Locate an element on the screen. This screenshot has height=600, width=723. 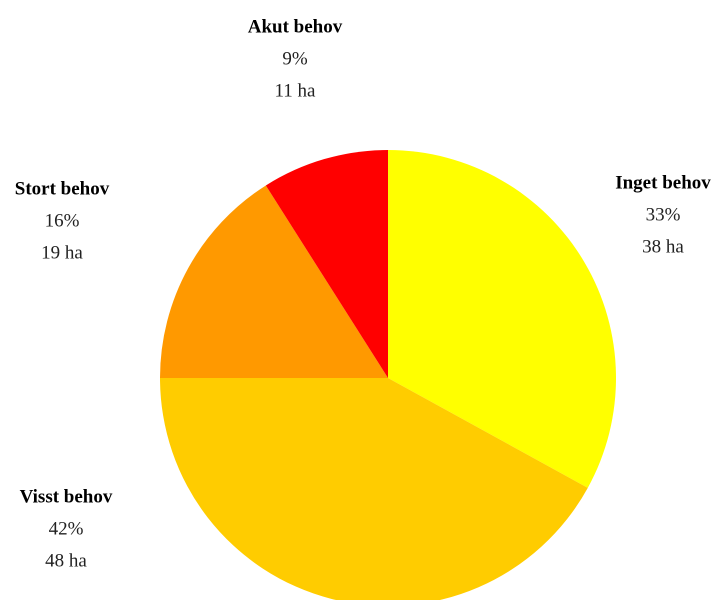
percent-label: 42% is located at coordinates (66, 528).